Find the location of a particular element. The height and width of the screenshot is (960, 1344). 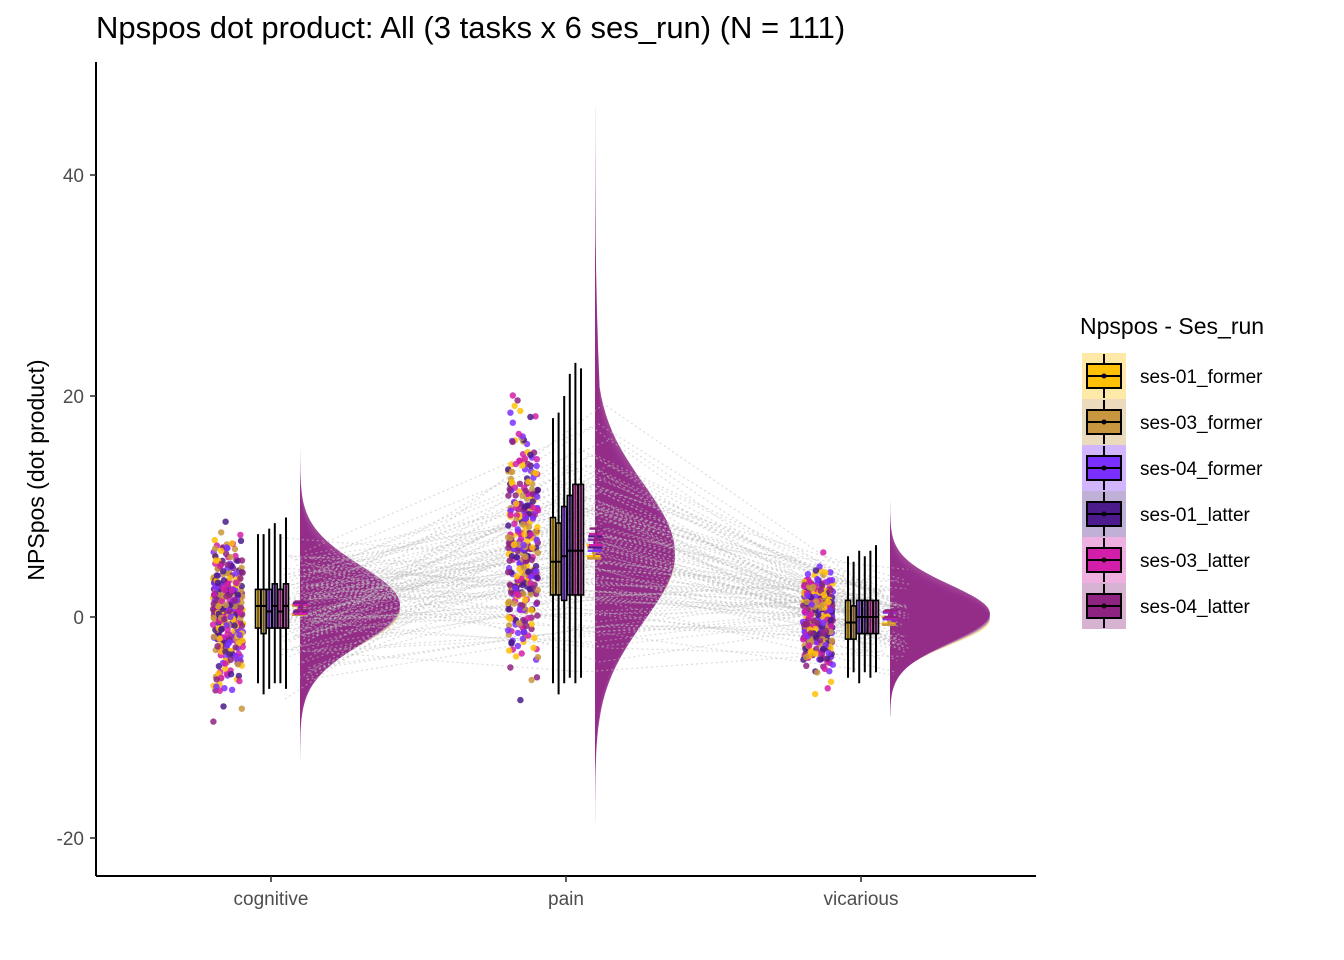

density-pain-ses-04_latter is located at coordinates (635, 467).